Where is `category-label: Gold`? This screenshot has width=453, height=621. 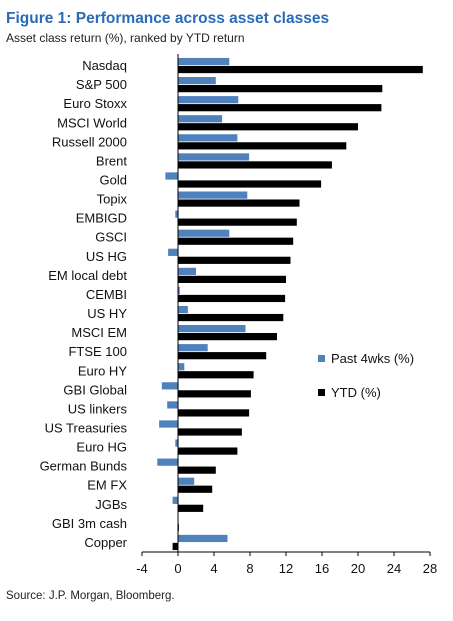 category-label: Gold is located at coordinates (113, 180).